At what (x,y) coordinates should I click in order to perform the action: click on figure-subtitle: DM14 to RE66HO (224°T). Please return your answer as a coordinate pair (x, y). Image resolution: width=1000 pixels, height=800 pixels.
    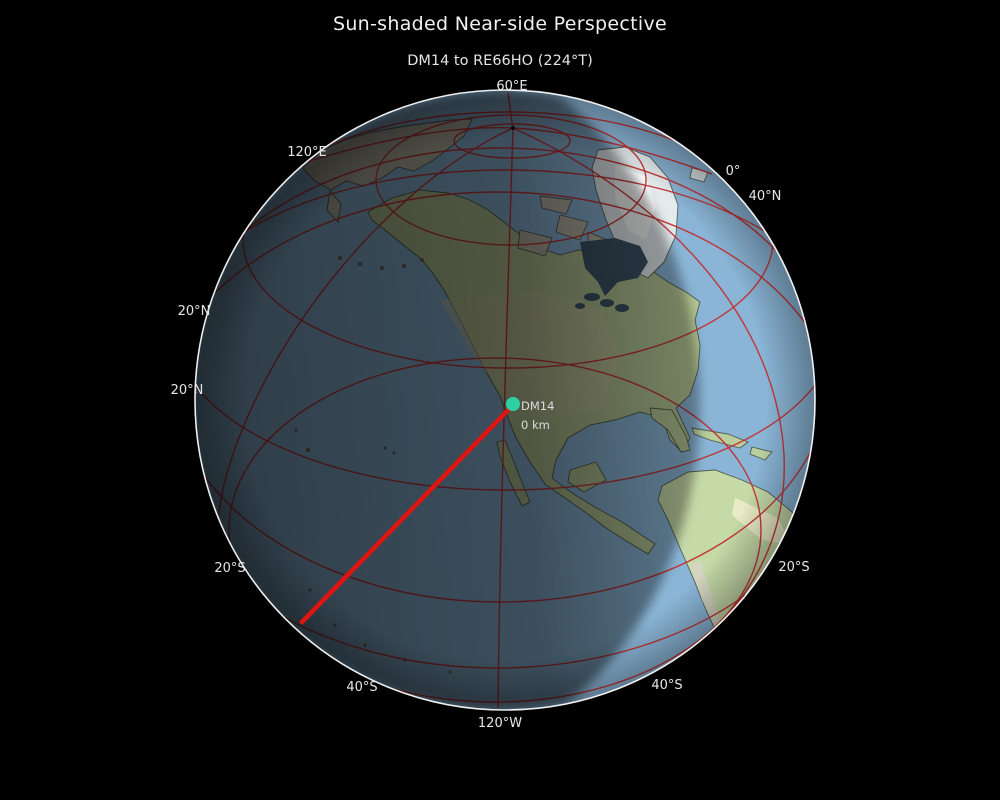
    Looking at the image, I should click on (500, 61).